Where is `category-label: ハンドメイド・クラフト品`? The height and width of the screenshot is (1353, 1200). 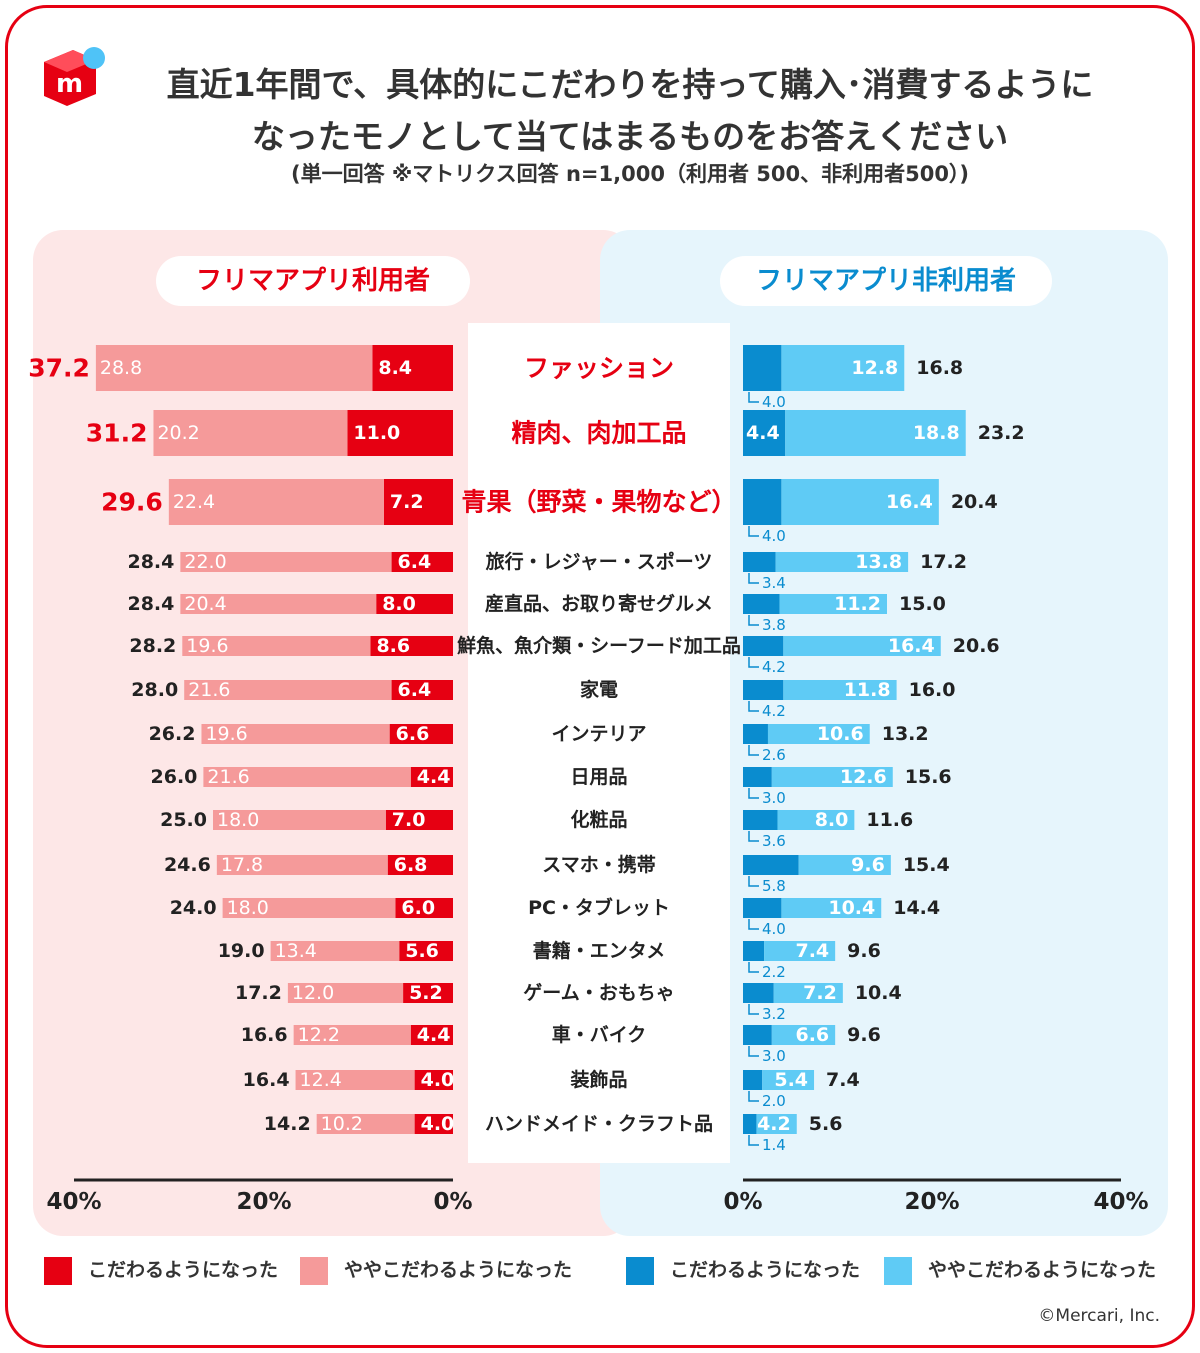
category-label: ハンドメイド・クラフト品 is located at coordinates (599, 1124).